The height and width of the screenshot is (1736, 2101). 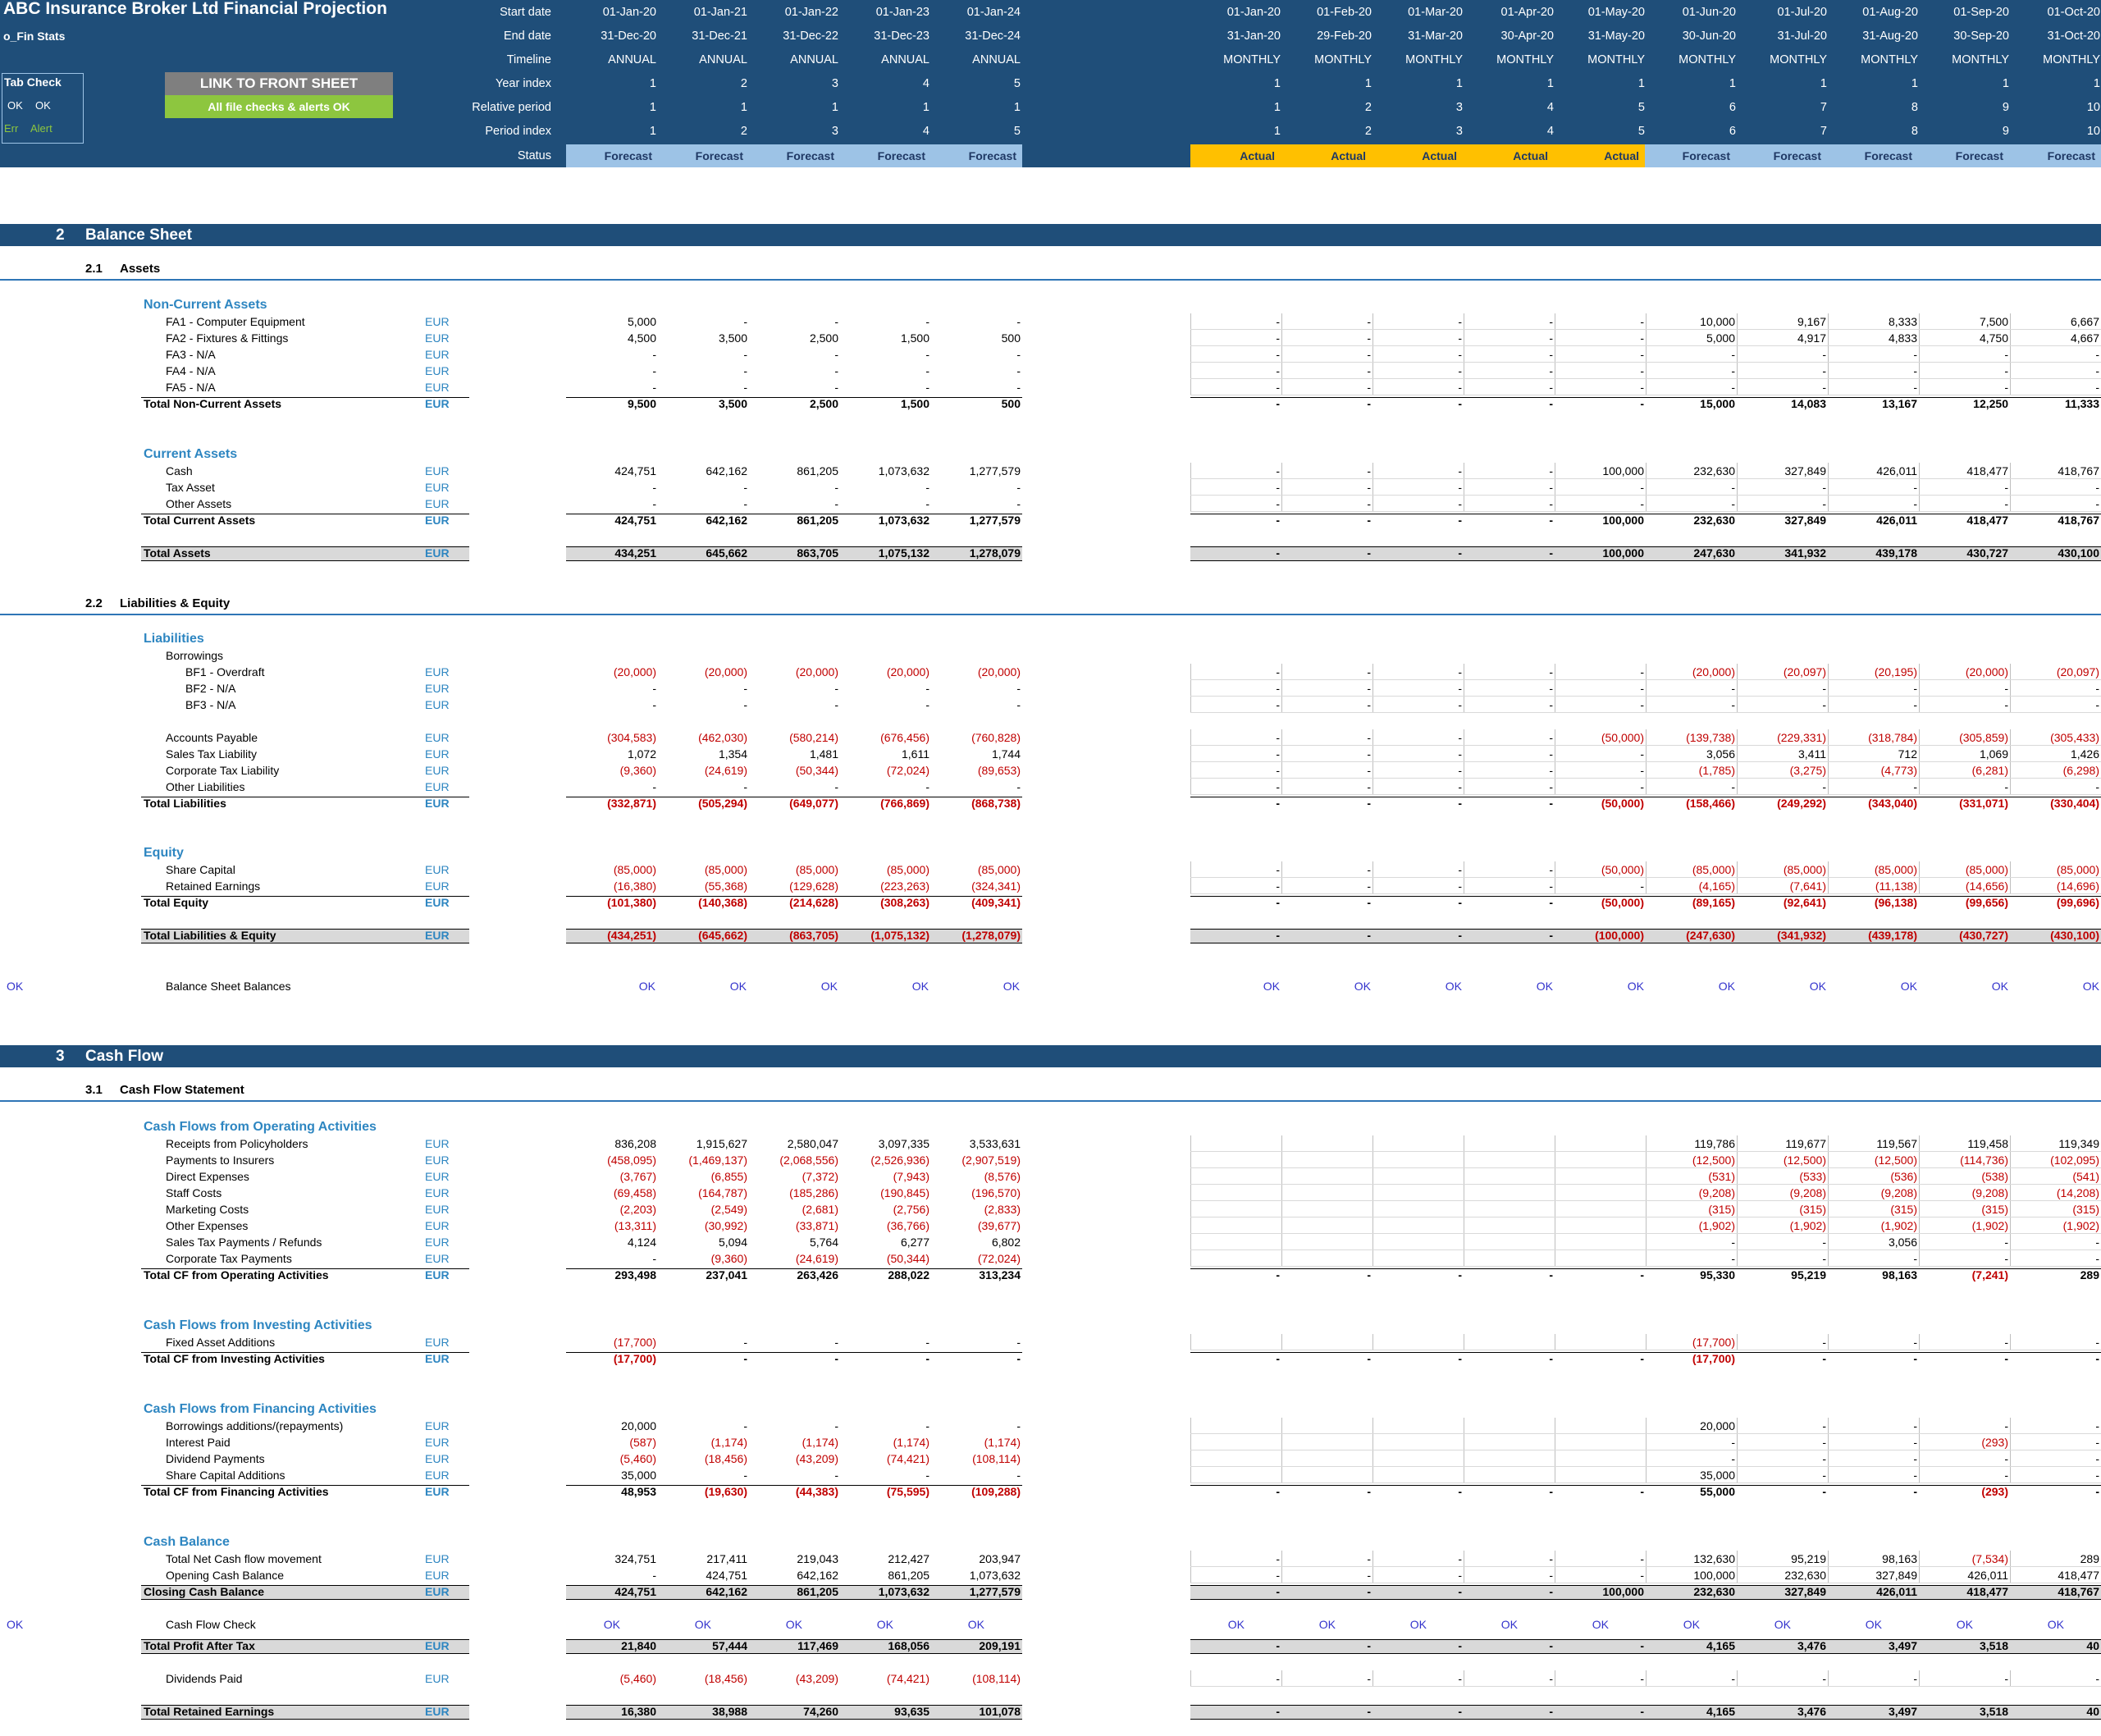 I want to click on annual-value: 237,041, so click(x=727, y=1274).